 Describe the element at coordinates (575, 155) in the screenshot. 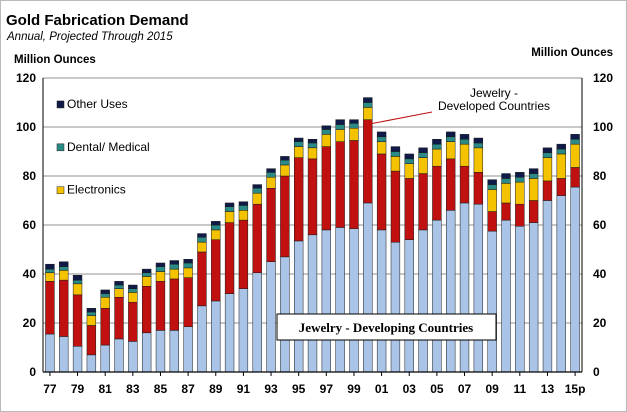

I see `bar-electronics-15p` at that location.